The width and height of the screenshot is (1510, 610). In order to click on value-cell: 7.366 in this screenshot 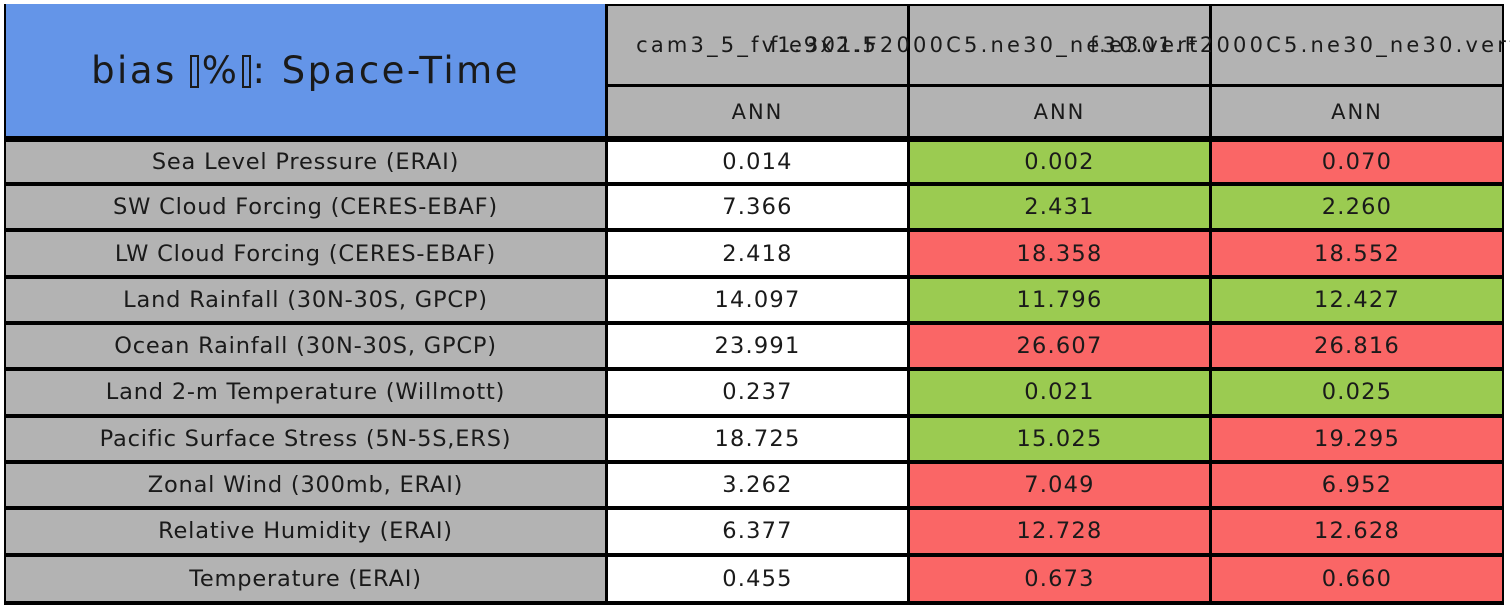, I will do `click(756, 205)`.